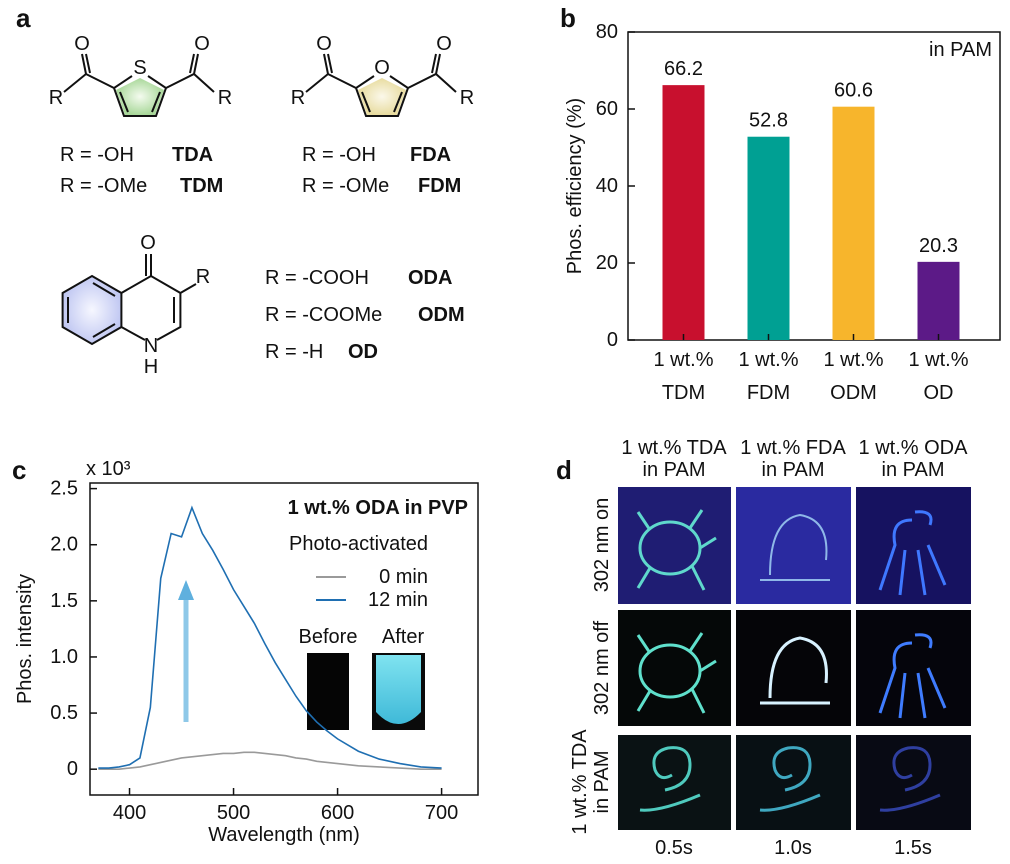 The height and width of the screenshot is (864, 1010). What do you see at coordinates (64, 489) in the screenshot?
I see `y-tick-label: 2.5` at bounding box center [64, 489].